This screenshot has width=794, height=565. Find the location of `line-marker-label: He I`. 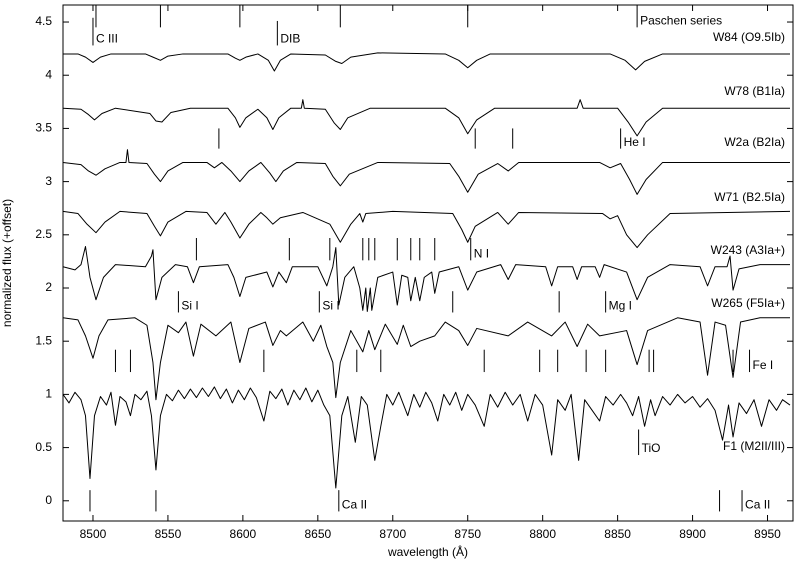

line-marker-label: He I is located at coordinates (635, 142).